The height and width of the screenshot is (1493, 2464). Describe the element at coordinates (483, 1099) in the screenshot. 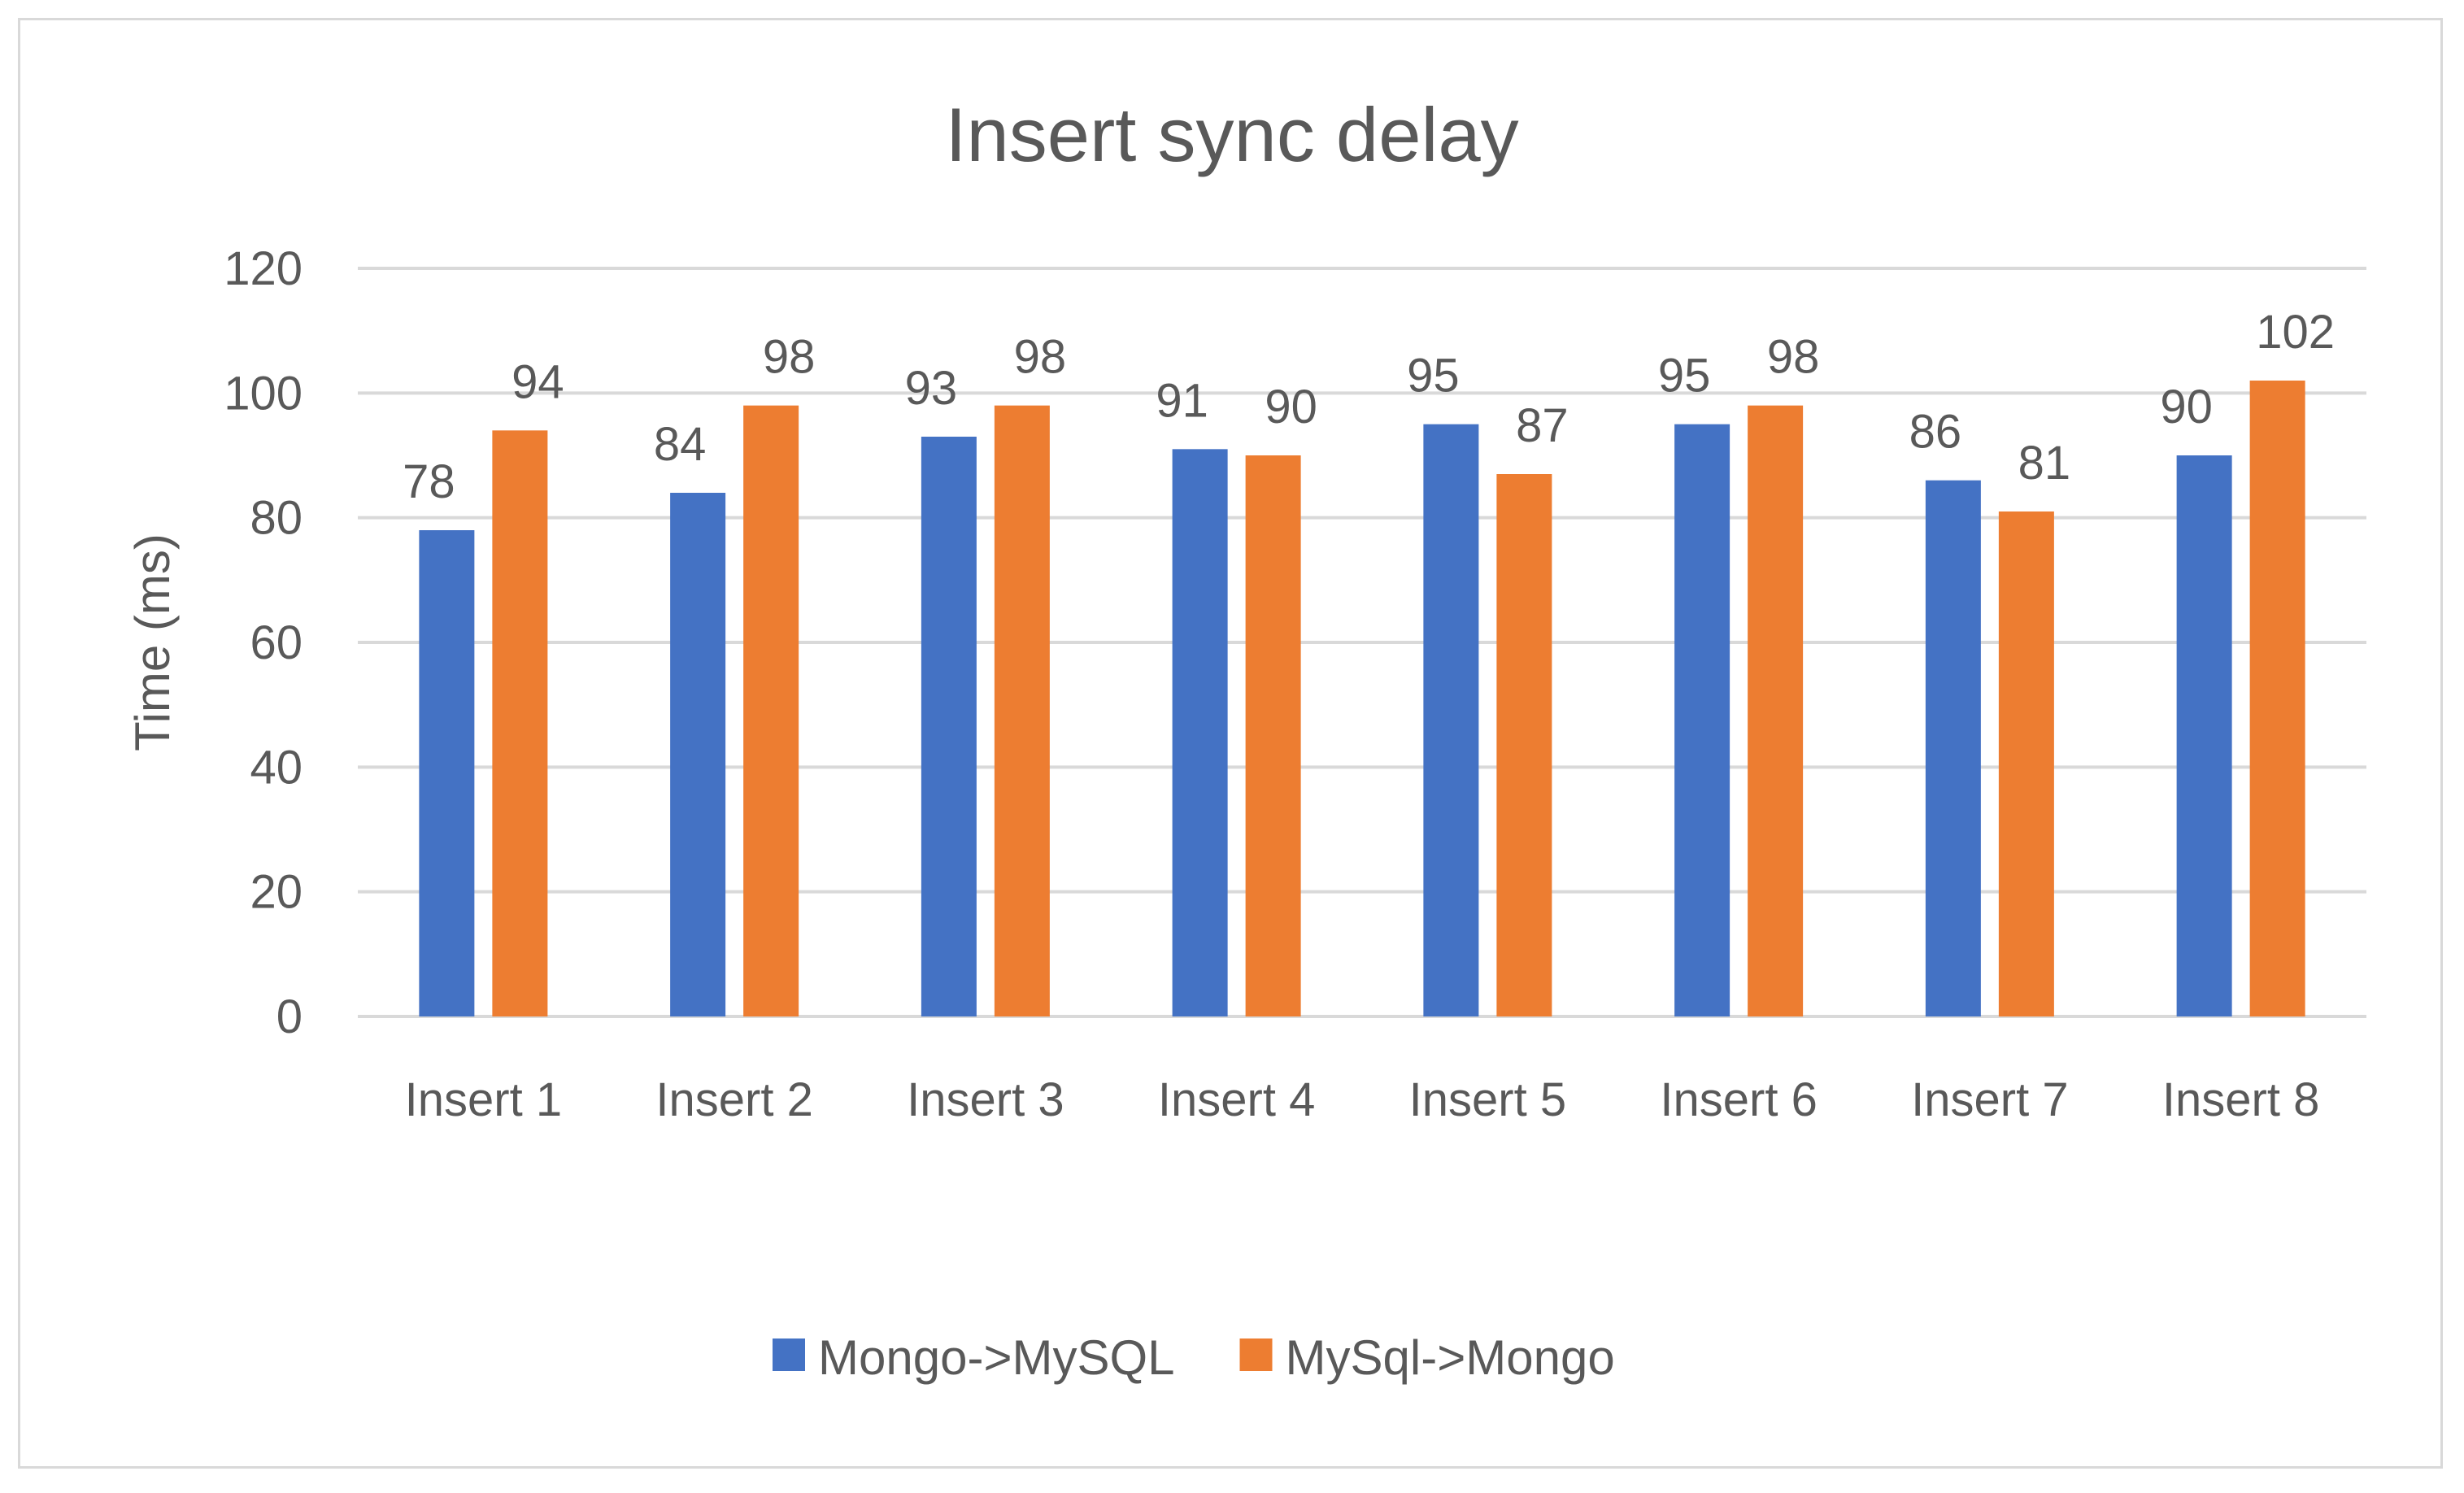

I see `x-tick-label: Insert 1` at that location.